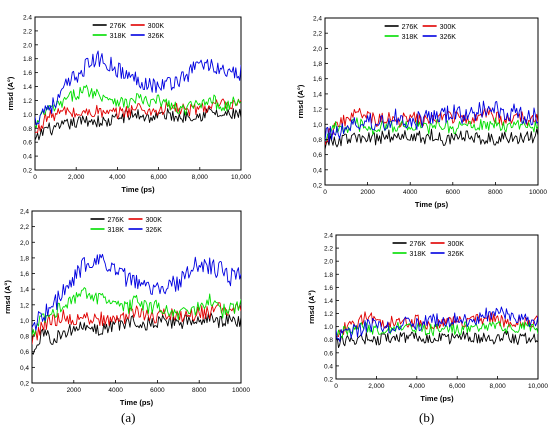  What do you see at coordinates (76, 177) in the screenshot?
I see `x-tick-label: 2,000` at bounding box center [76, 177].